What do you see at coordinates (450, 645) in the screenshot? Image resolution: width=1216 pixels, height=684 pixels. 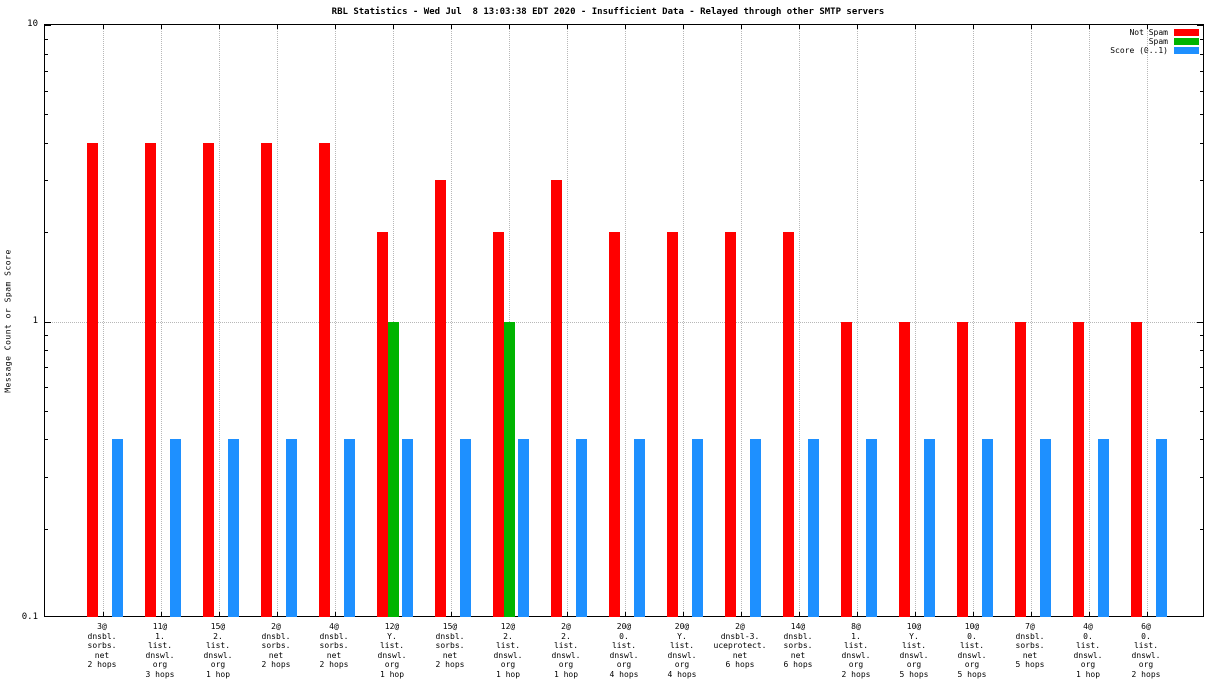 I see `x-category-label: 15@ dnsbl. sorbs. net 2 hops` at bounding box center [450, 645].